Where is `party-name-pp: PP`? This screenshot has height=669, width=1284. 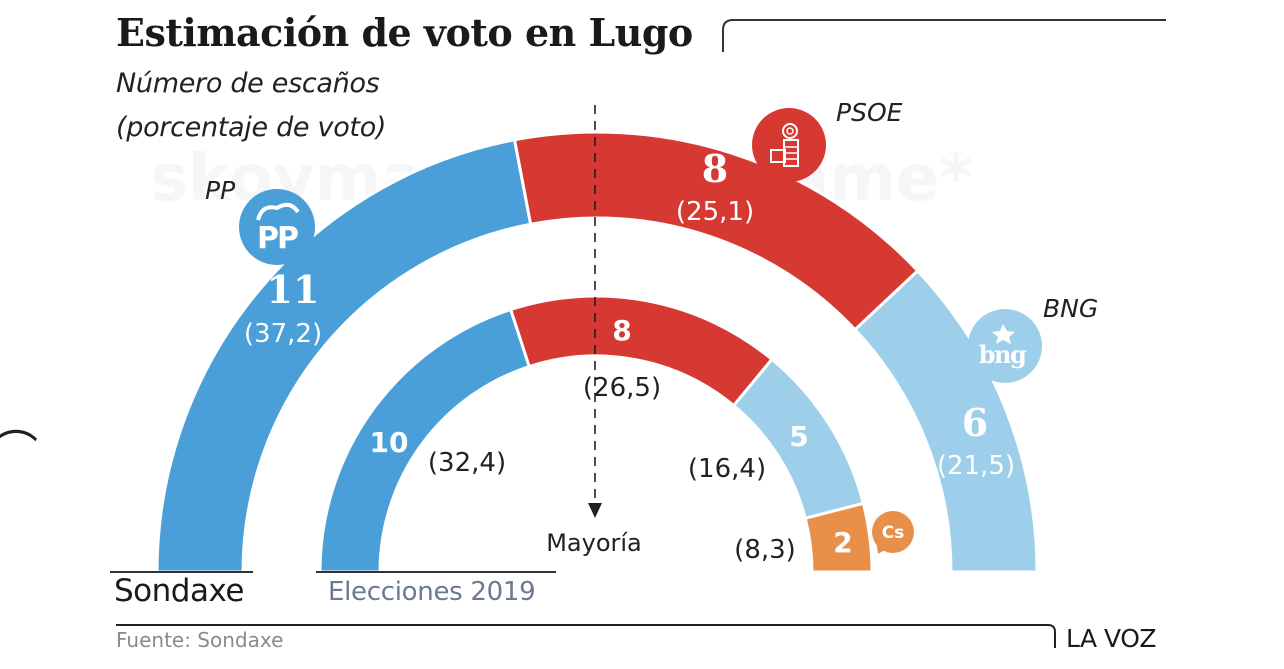 party-name-pp: PP is located at coordinates (220, 190).